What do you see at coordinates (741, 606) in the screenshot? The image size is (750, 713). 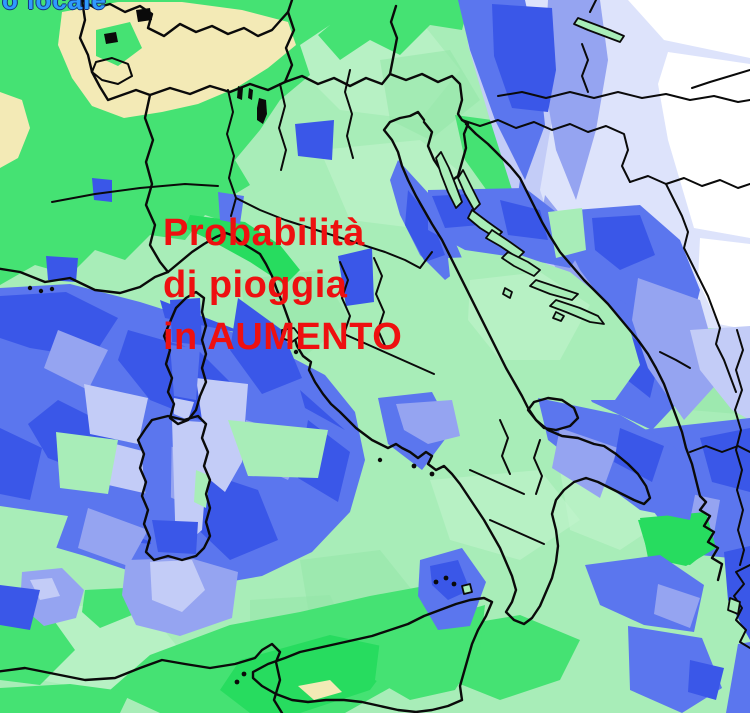 I see `greece-coast-fragments-shape` at bounding box center [741, 606].